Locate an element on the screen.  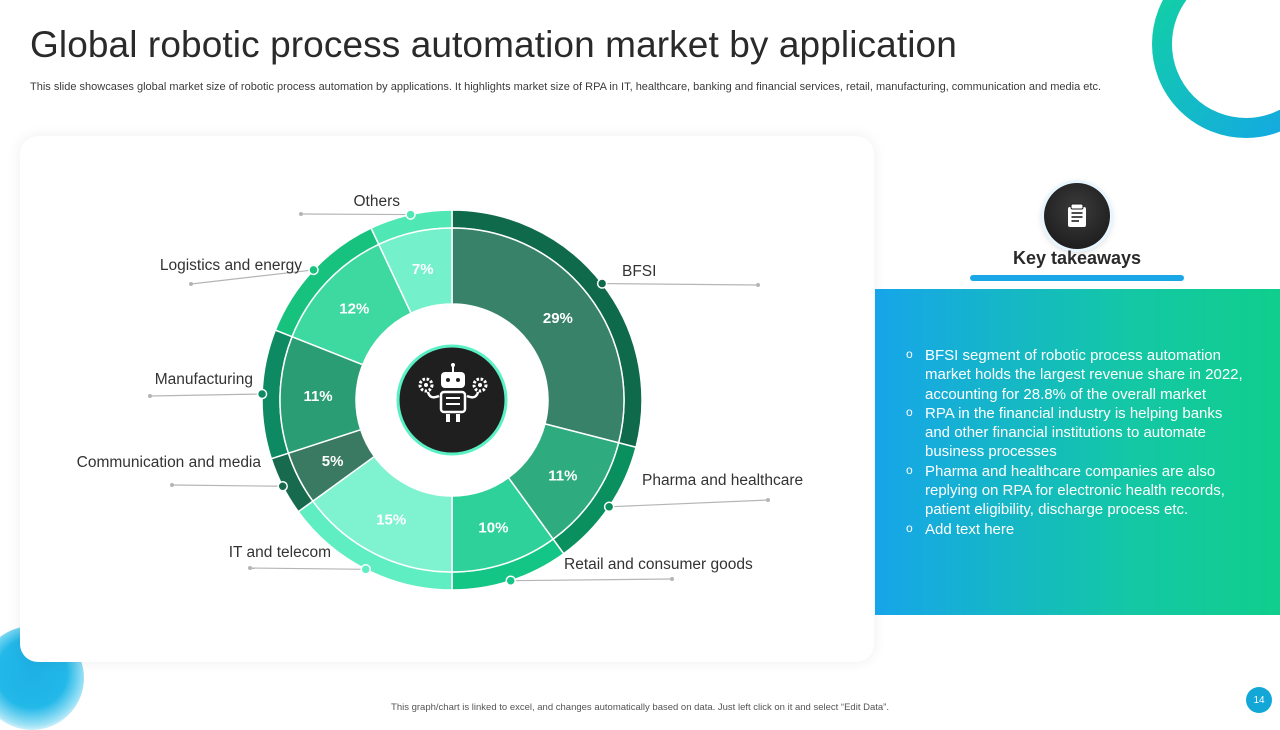
callout-line-communication-and-media is located at coordinates (227, 485).